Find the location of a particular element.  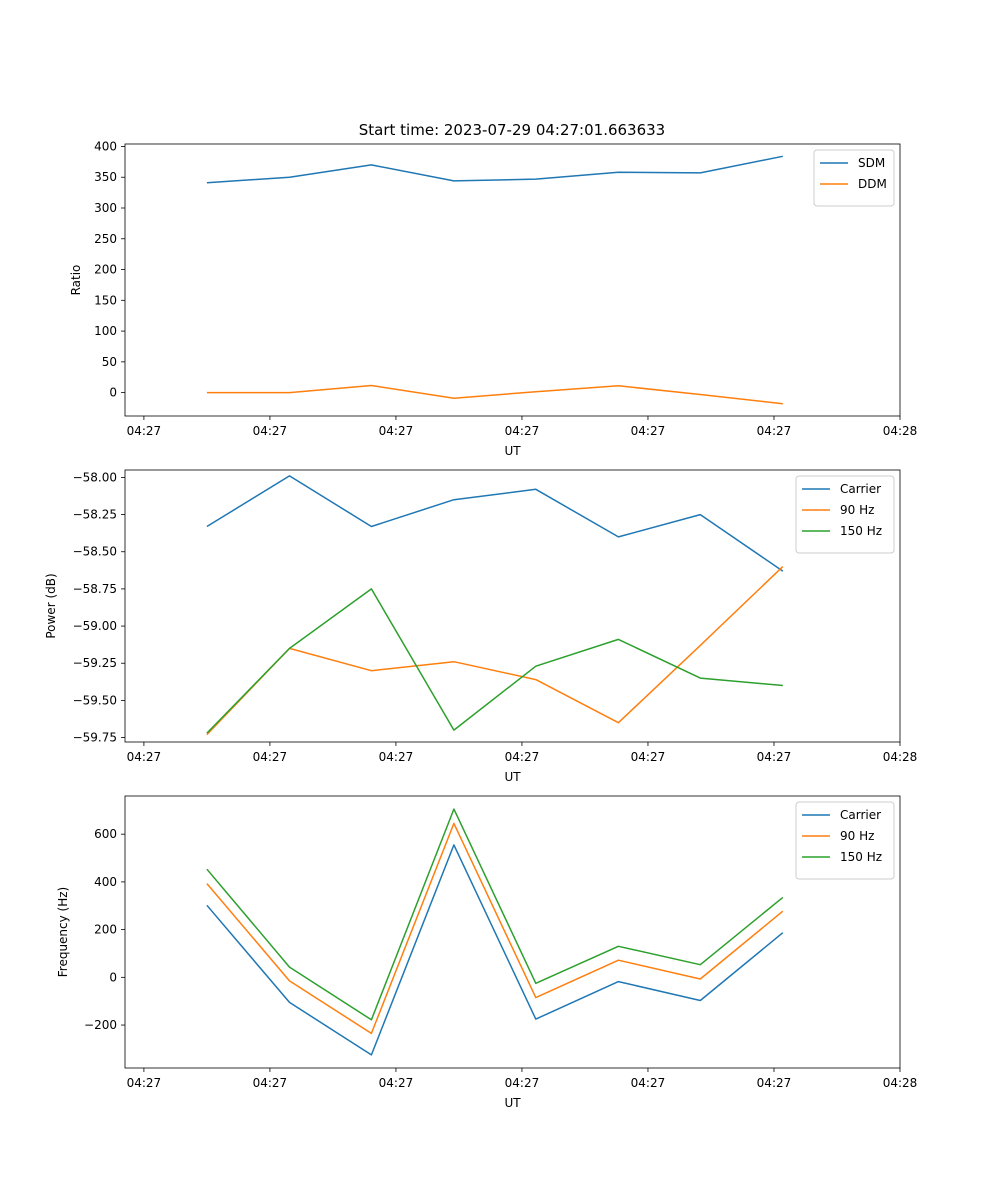

y-tick-label: −58.50 is located at coordinates (95, 552).